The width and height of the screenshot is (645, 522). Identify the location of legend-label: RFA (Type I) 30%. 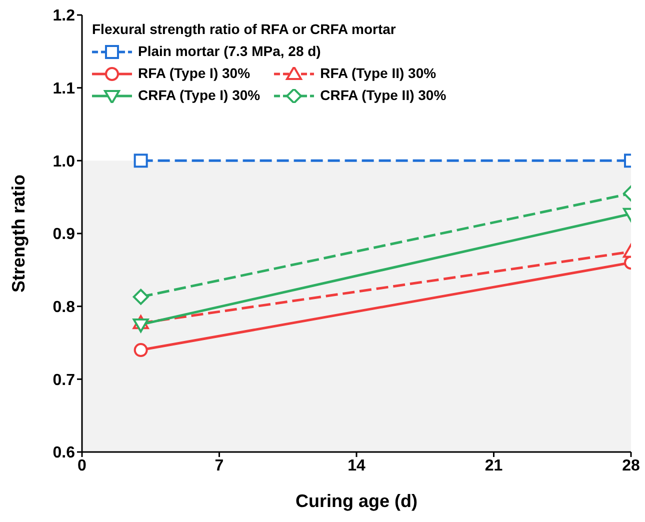
(194, 73).